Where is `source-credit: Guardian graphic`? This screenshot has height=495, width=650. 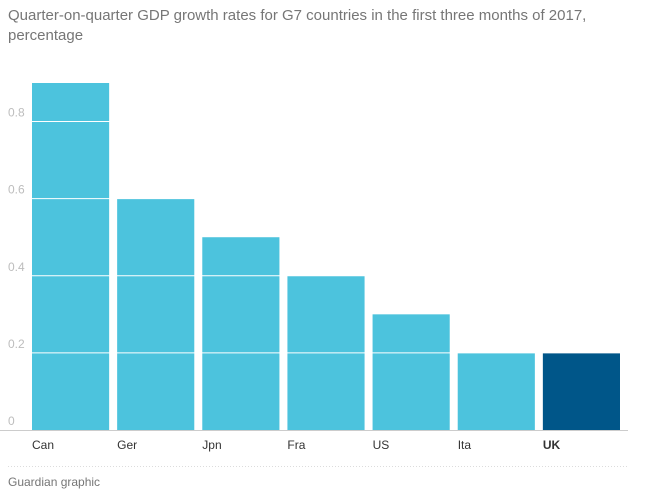 source-credit: Guardian graphic is located at coordinates (54, 482).